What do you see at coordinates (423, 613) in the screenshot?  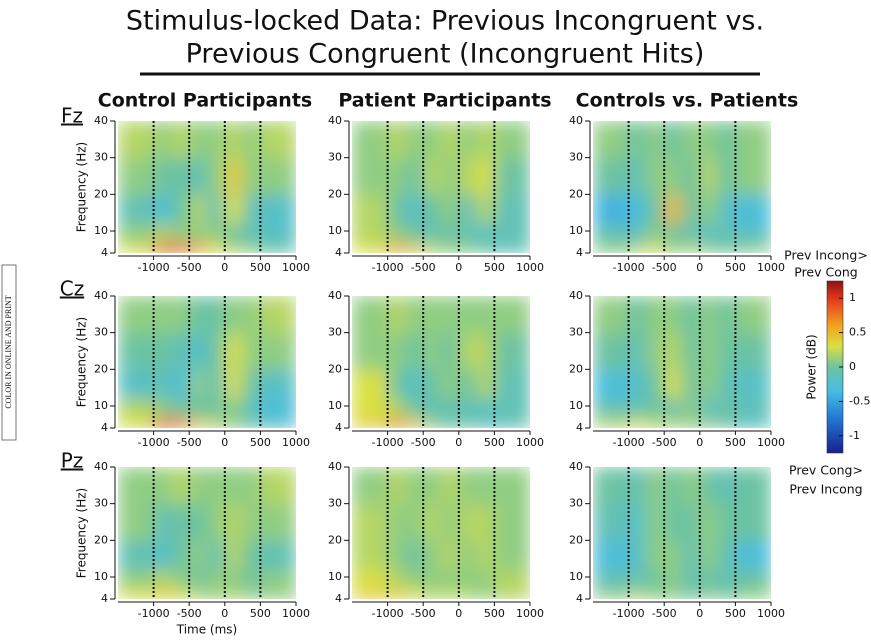 I see `x-tick-label: -500` at bounding box center [423, 613].